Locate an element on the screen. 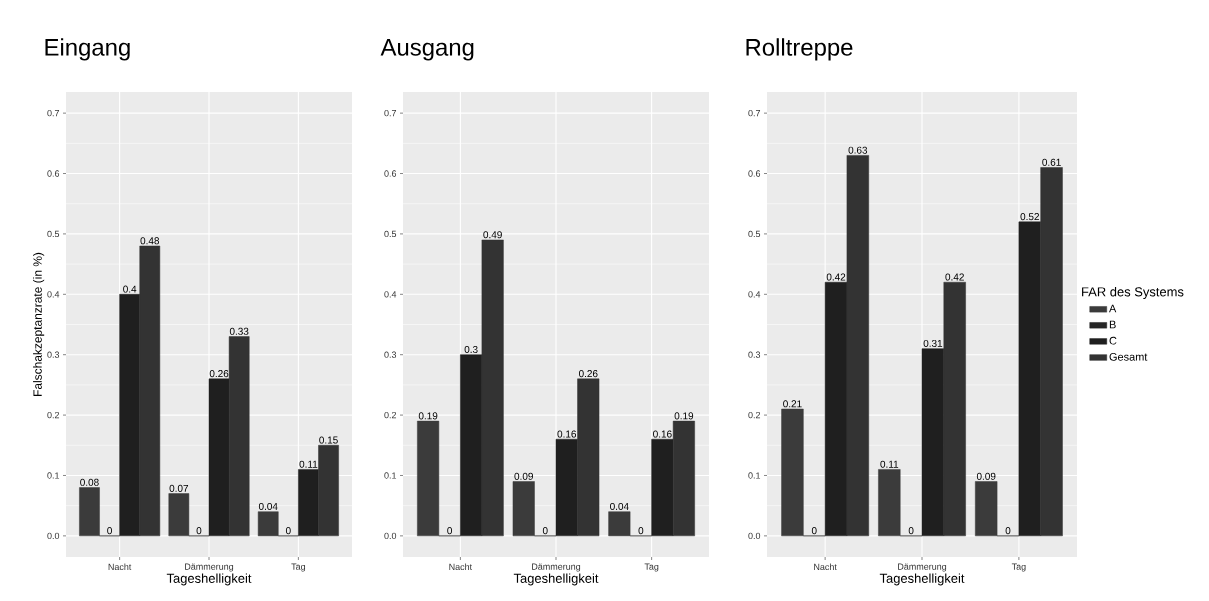  legend-label: B is located at coordinates (1112, 324).